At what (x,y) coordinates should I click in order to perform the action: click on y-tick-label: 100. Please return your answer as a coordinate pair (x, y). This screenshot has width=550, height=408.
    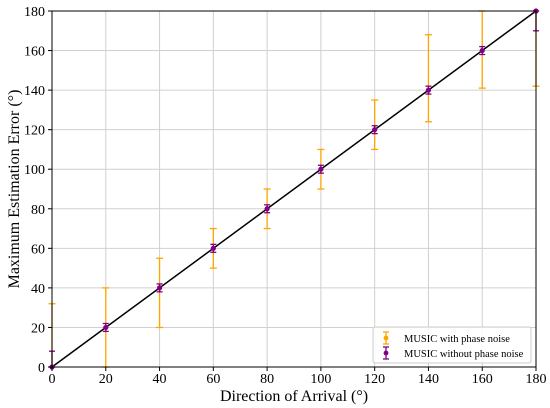
    Looking at the image, I should click on (34, 170).